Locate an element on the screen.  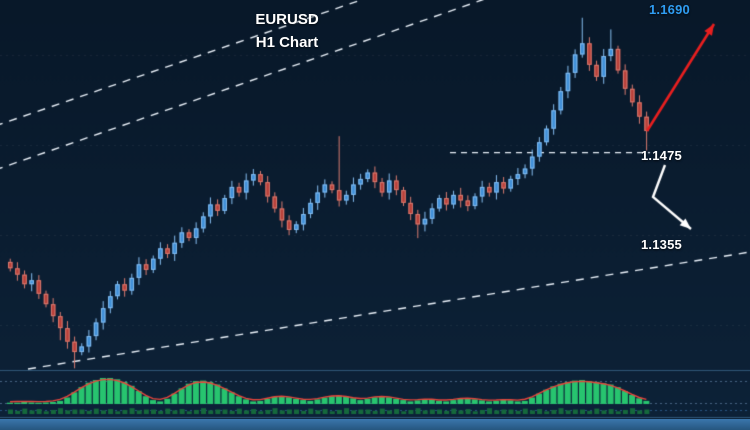
bottom-strip is located at coordinates (375, 424).